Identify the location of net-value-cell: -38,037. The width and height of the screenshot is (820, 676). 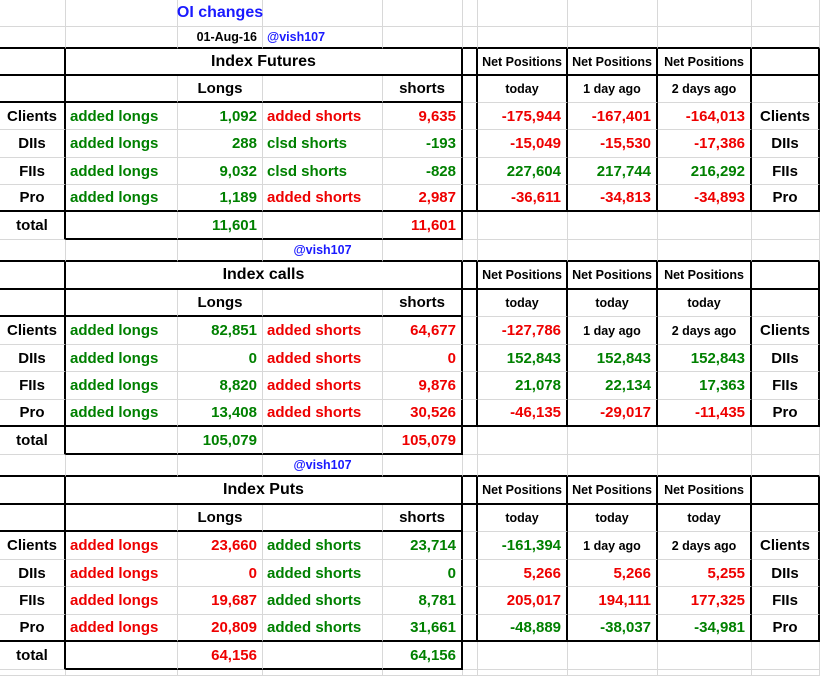
(613, 628).